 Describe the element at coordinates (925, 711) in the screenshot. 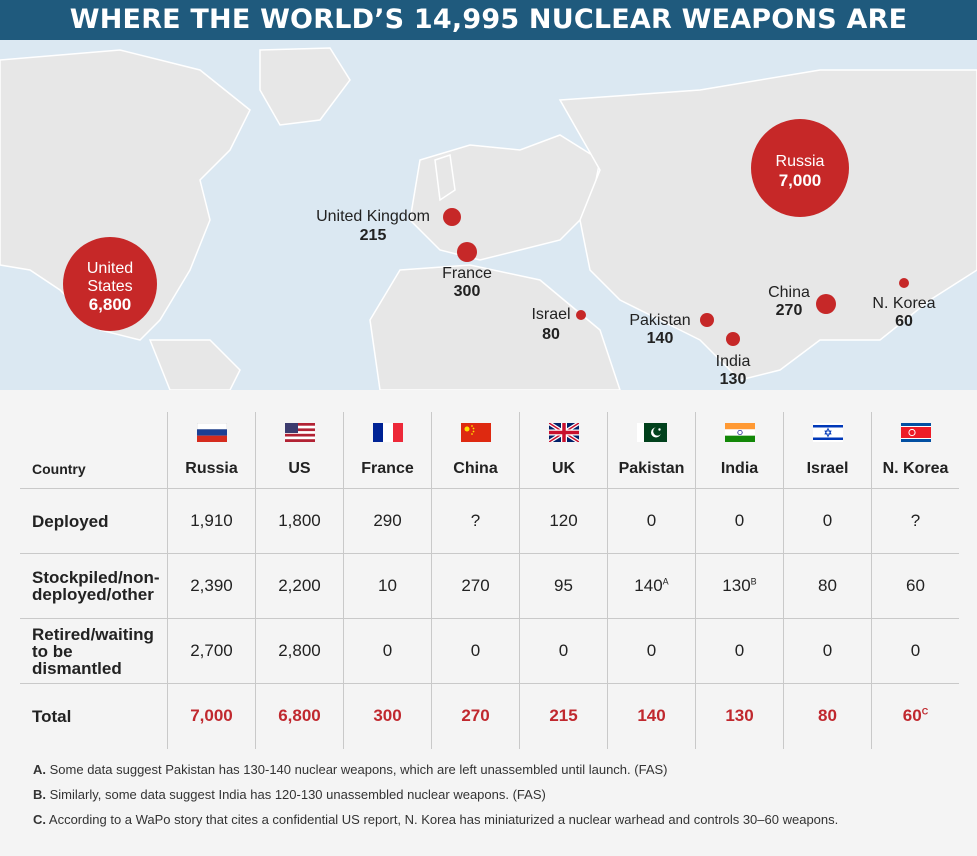

I see `footnote-mark: C` at that location.